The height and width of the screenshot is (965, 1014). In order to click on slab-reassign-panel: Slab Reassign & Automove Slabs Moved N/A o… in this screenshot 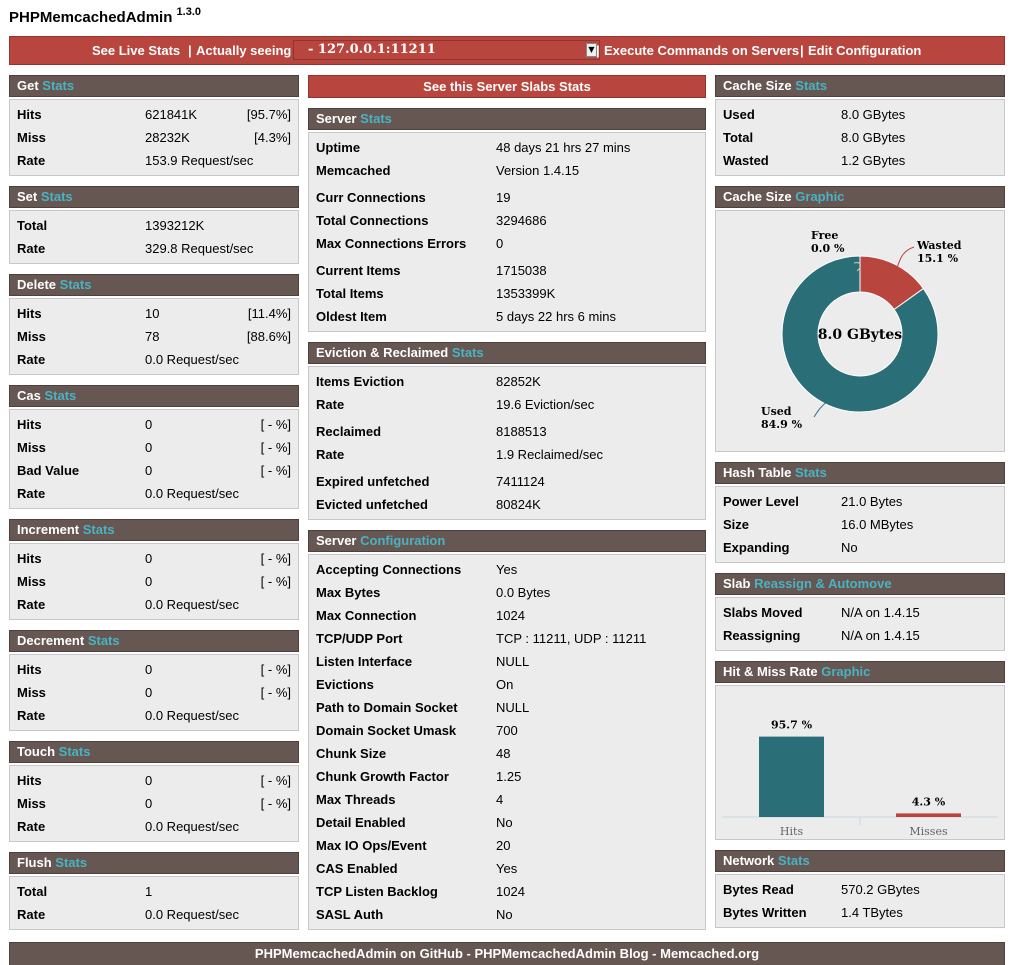, I will do `click(860, 612)`.